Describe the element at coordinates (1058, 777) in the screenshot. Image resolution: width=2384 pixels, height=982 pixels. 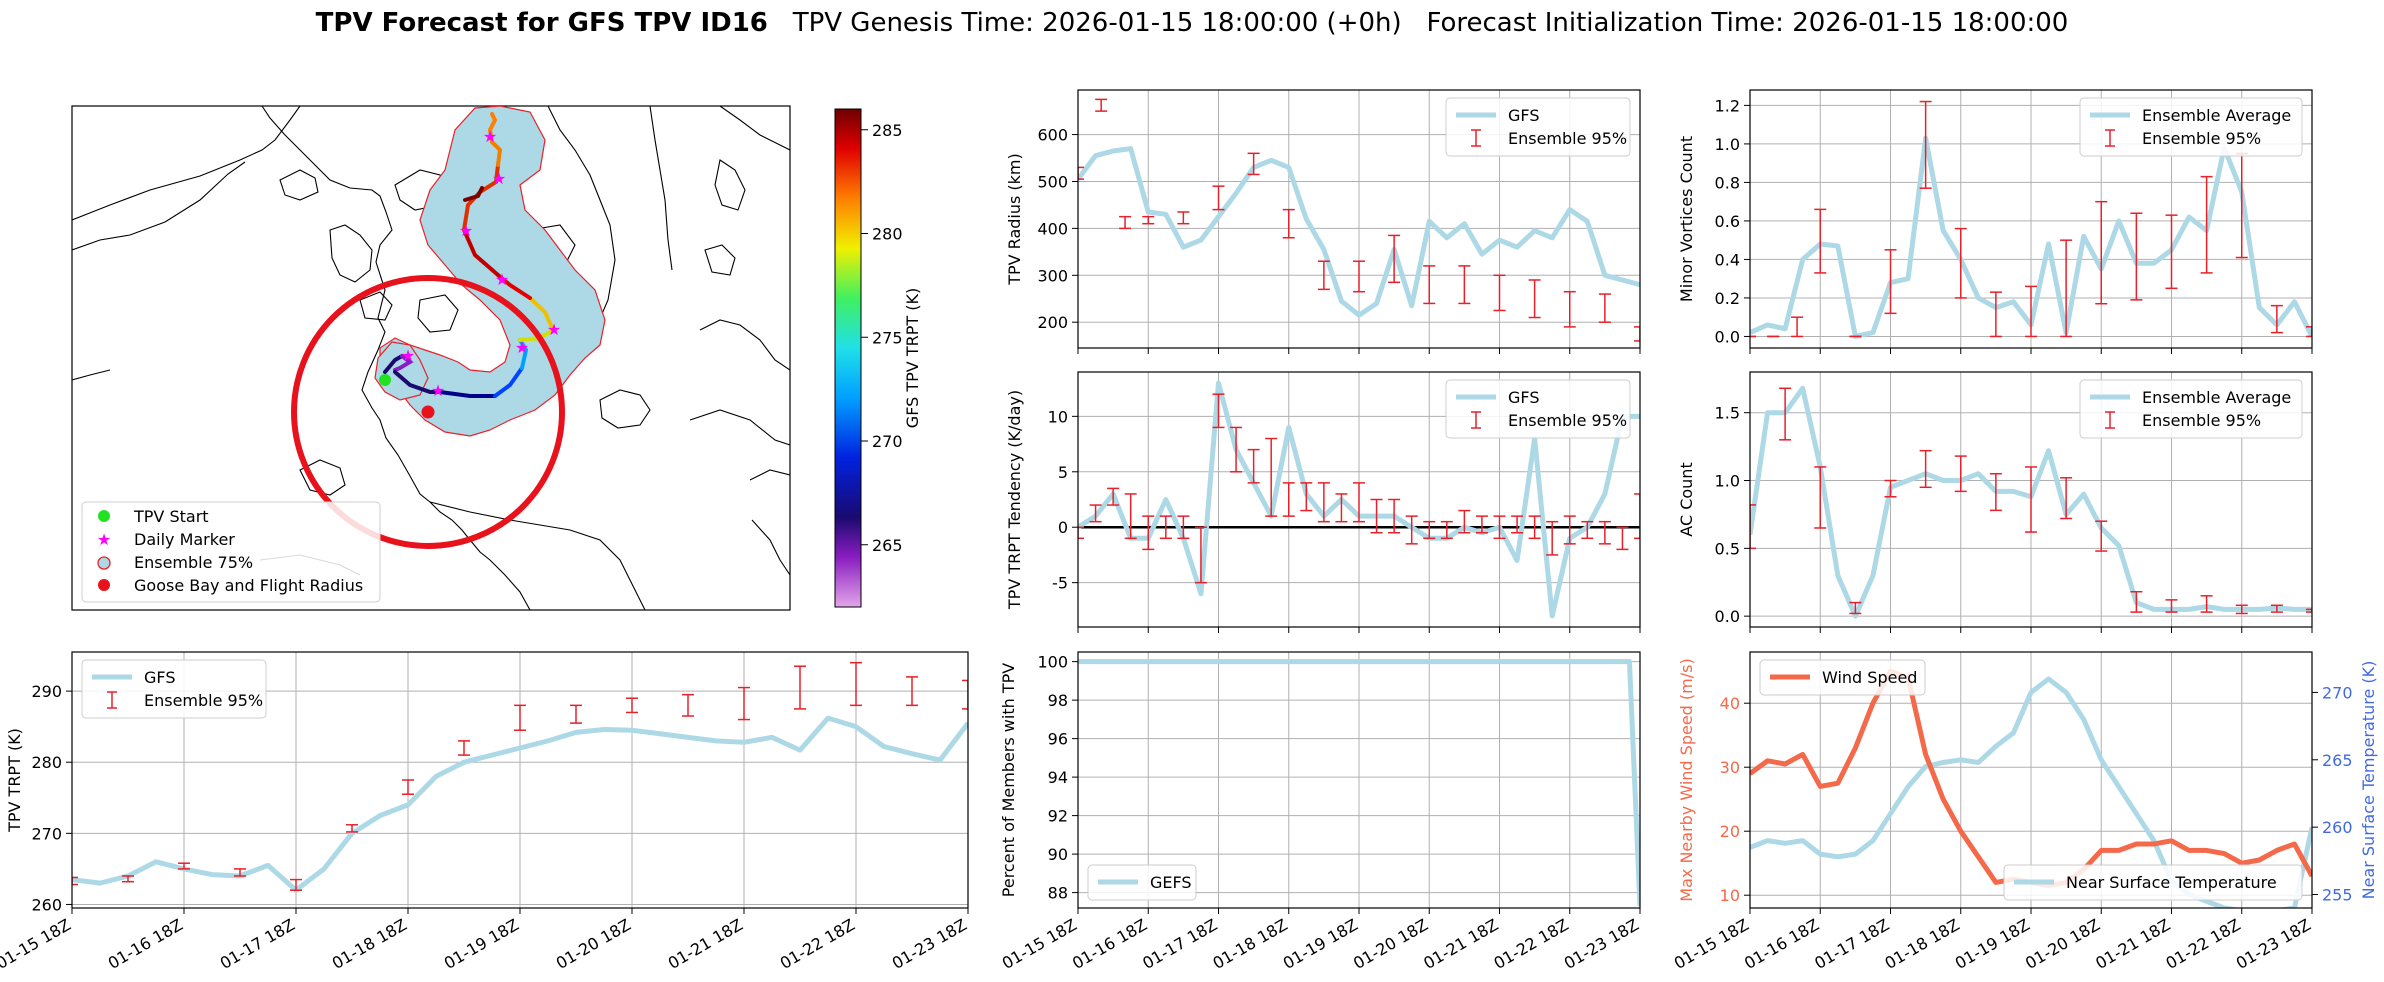
I see `y-tick-label: 94` at that location.